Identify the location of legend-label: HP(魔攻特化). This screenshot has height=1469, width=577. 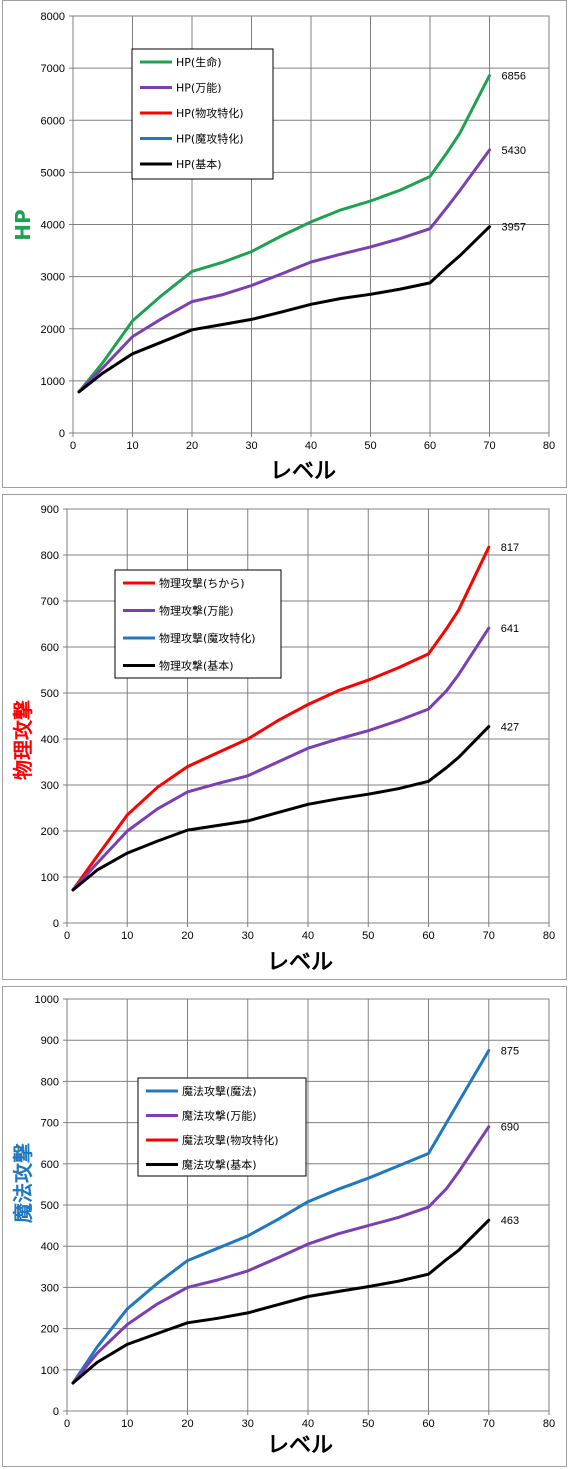
(210, 139).